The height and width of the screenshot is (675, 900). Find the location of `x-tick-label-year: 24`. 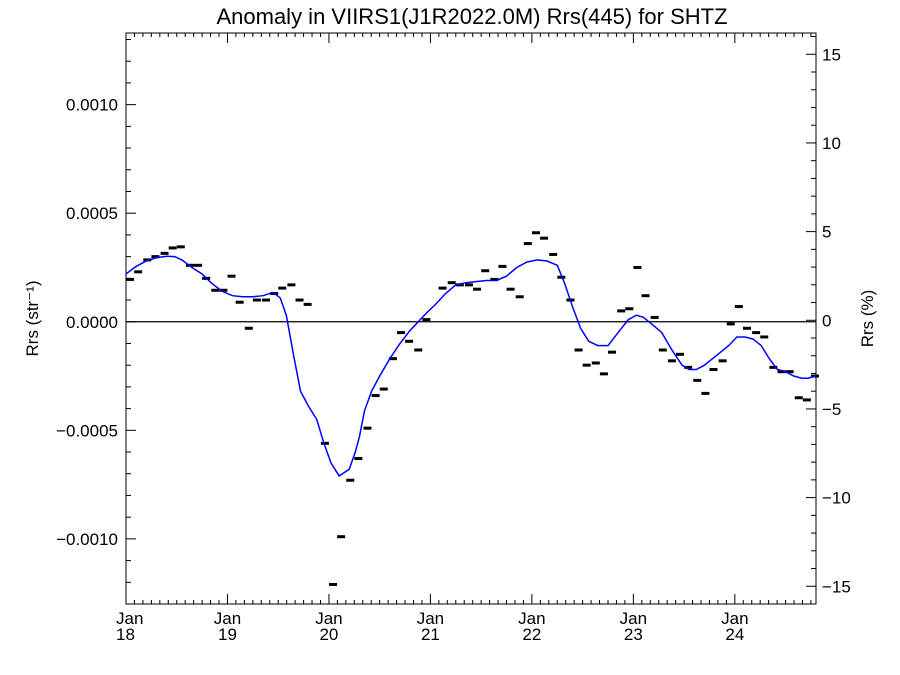

x-tick-label-year: 24 is located at coordinates (734, 634).